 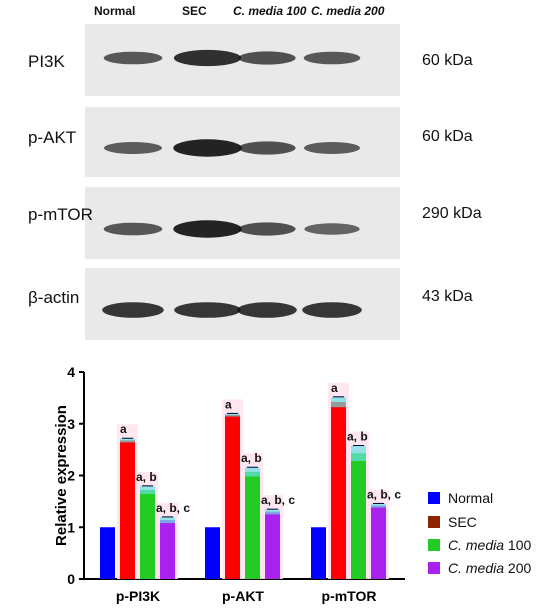 I want to click on band-row1-lane1, so click(x=133, y=58).